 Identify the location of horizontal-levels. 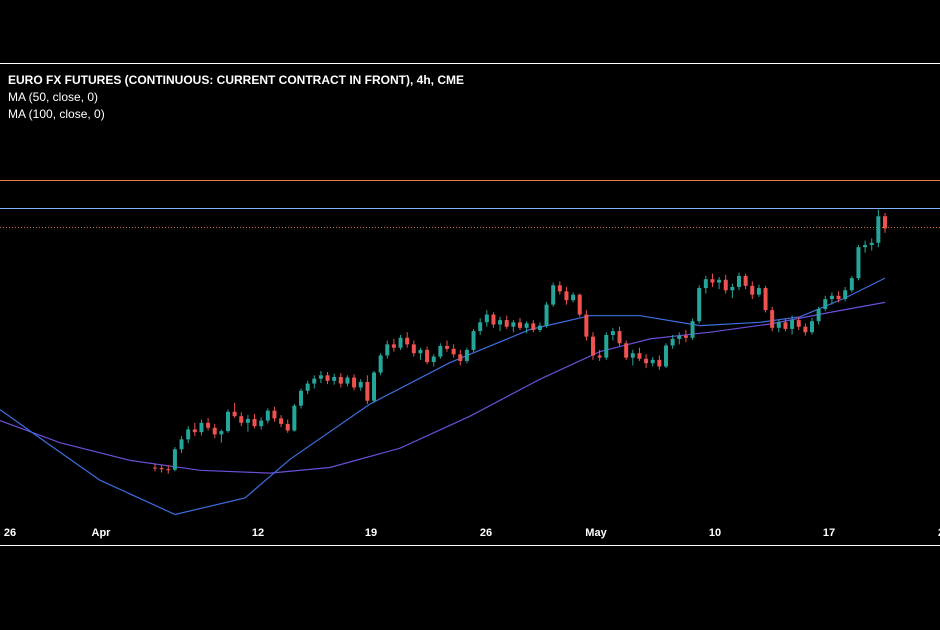
(470, 204).